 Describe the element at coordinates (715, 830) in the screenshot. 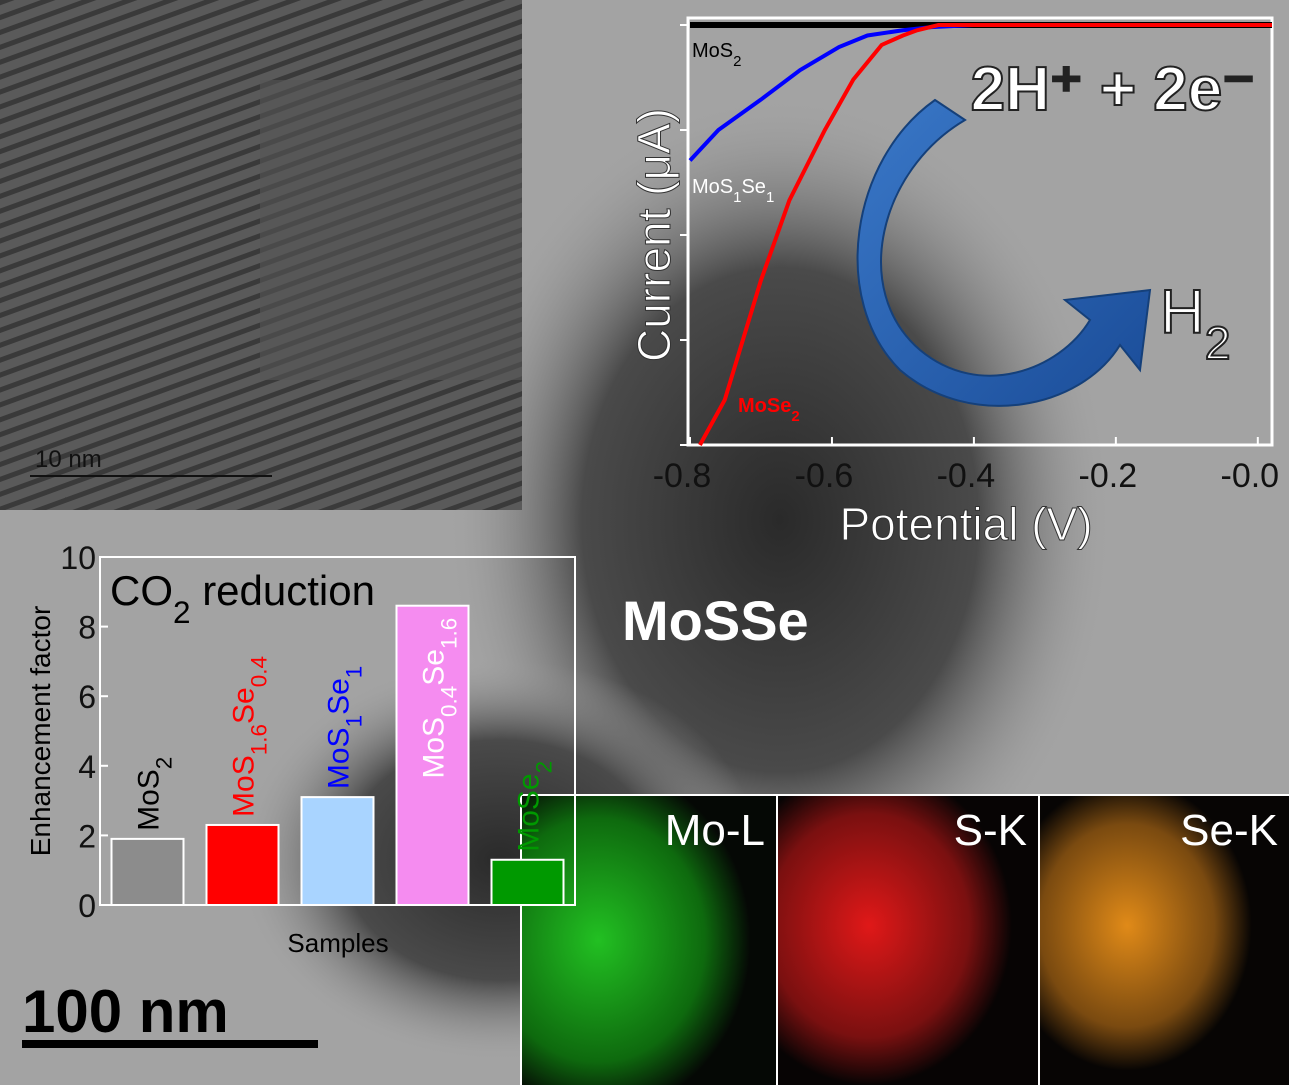

I see `eds-label: Mo-L` at that location.